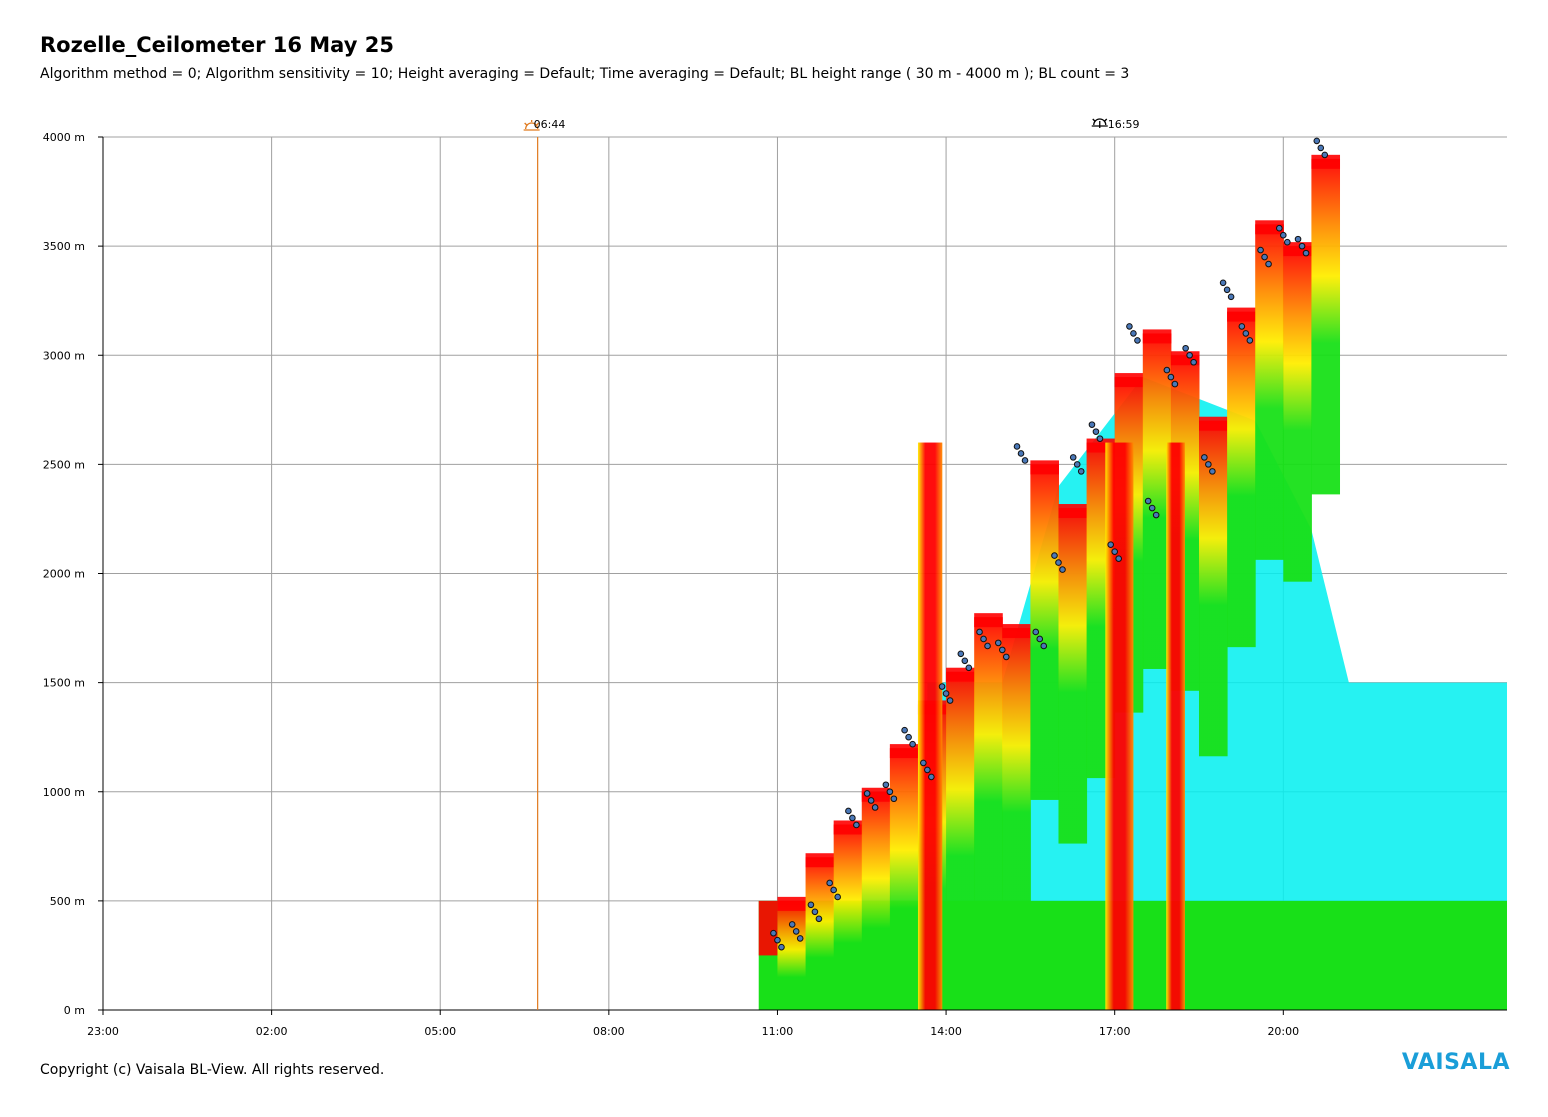  Describe the element at coordinates (550, 124) in the screenshot. I see `sunrise-label: 06:44` at that location.